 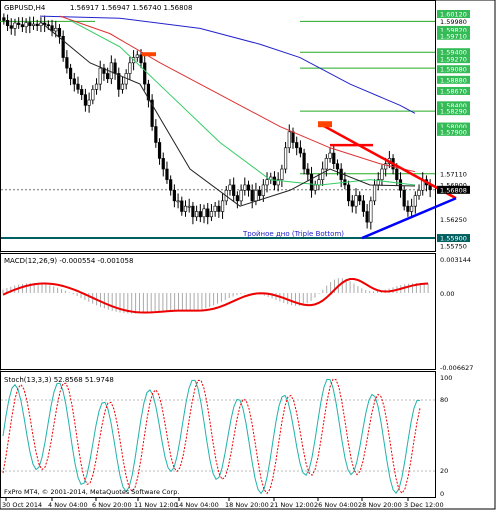 I want to click on price-label: 1.59400, so click(x=453, y=53).